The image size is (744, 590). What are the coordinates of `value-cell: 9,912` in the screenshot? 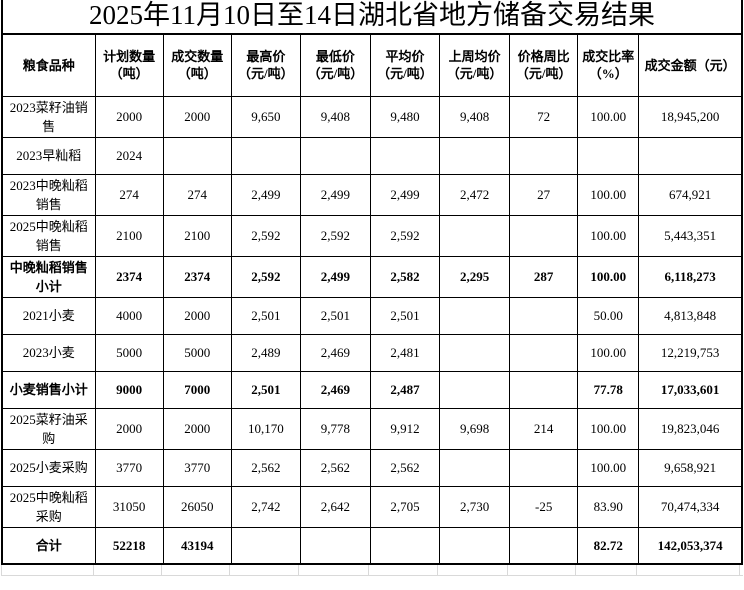 It's located at (405, 428).